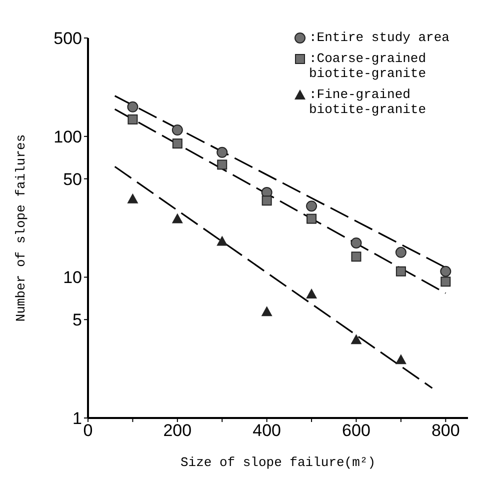 The height and width of the screenshot is (489, 491). I want to click on y-tick-label: 5, so click(77, 320).